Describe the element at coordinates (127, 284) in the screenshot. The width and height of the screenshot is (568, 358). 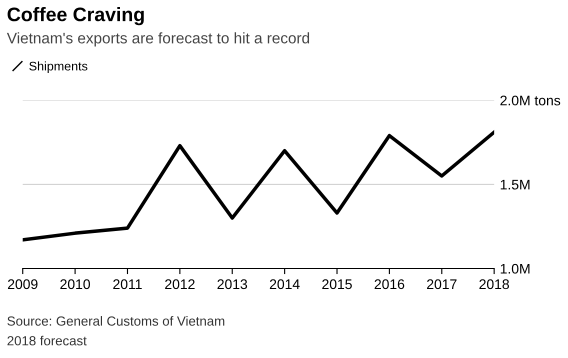
I see `x-tick-label: 2011` at that location.